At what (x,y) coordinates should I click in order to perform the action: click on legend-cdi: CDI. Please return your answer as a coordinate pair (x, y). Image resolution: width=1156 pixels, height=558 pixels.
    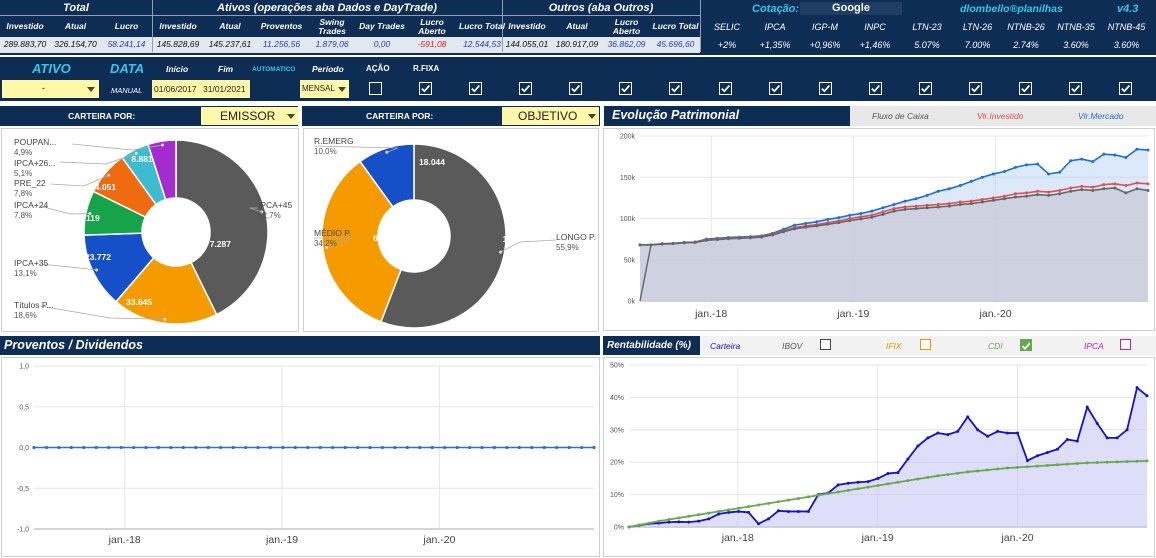
    Looking at the image, I should click on (995, 346).